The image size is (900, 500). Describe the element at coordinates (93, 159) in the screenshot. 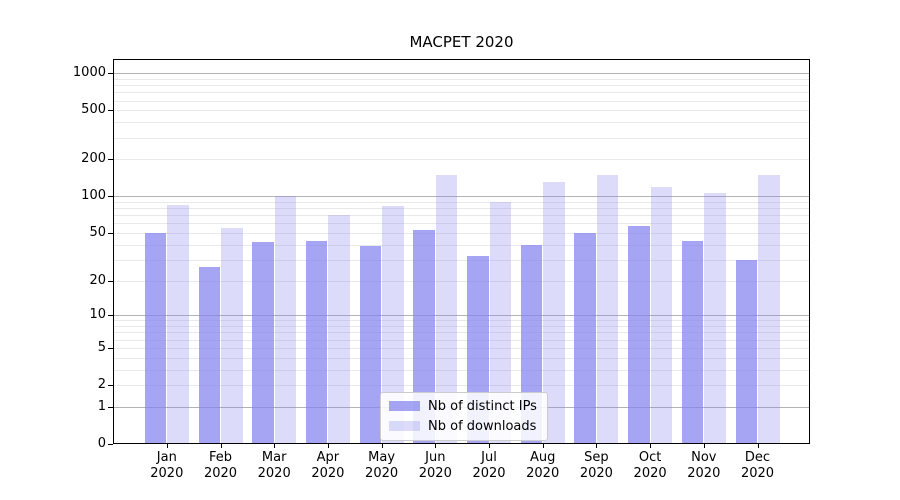

I see `y-tick-label: 200` at that location.